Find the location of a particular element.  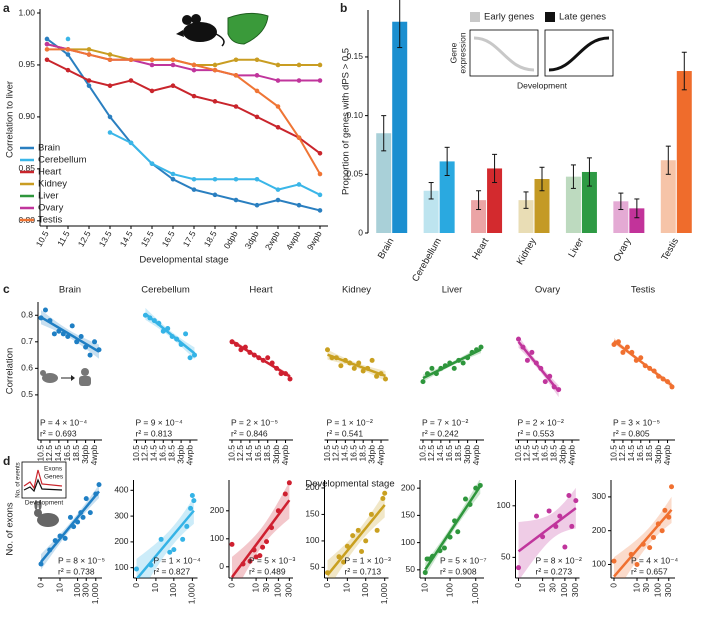

legend-label: Brain is located at coordinates (49, 148).